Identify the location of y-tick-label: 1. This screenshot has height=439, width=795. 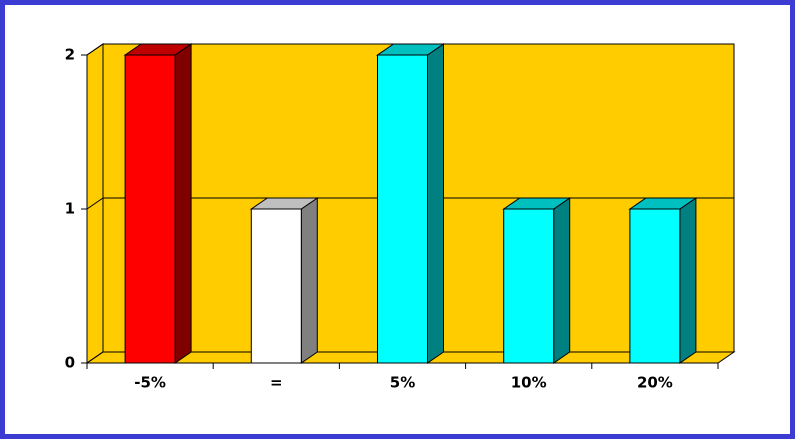
(70, 209).